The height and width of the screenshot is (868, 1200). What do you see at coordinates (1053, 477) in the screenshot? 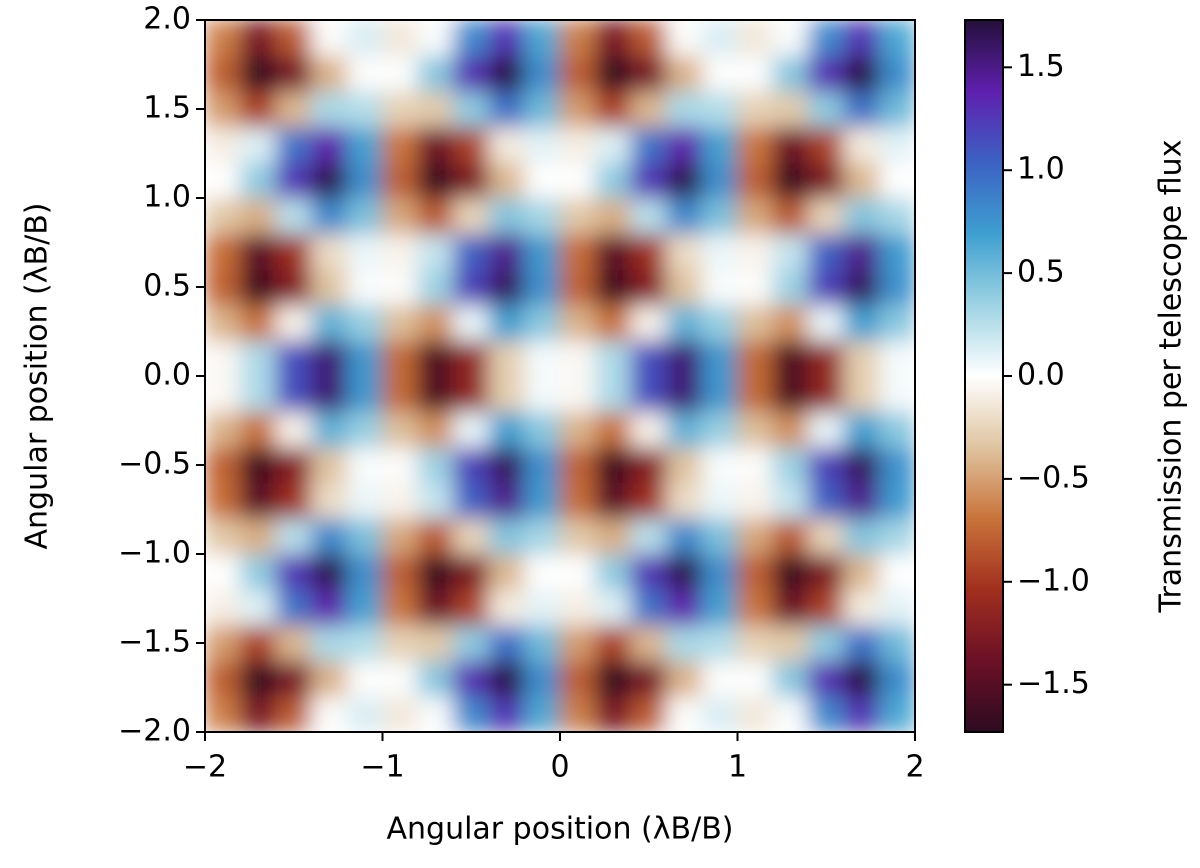
I see `colorbar-tick-label: −0.5` at bounding box center [1053, 477].